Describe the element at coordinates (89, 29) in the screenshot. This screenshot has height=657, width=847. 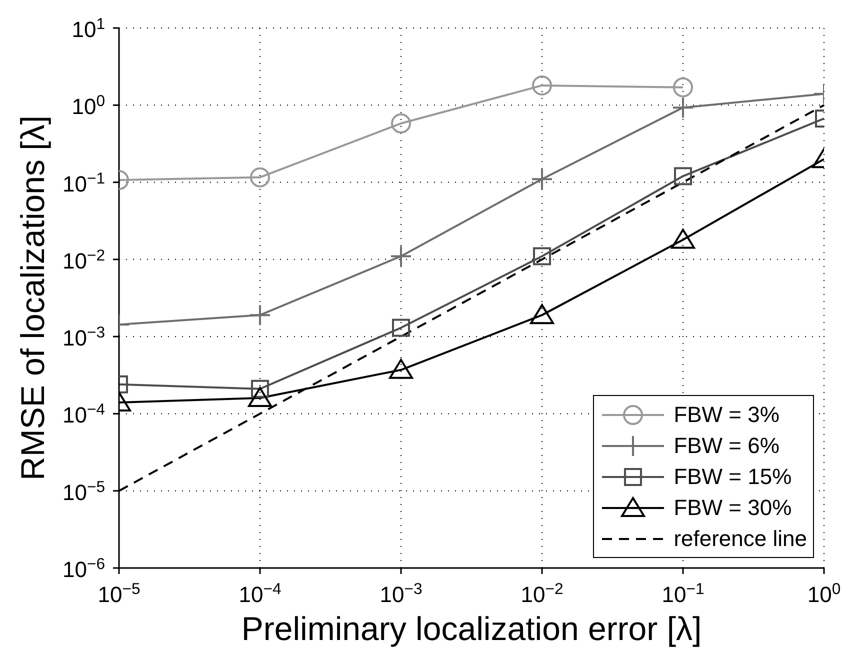
I see `y-tick-label: 10$^{1}$` at that location.